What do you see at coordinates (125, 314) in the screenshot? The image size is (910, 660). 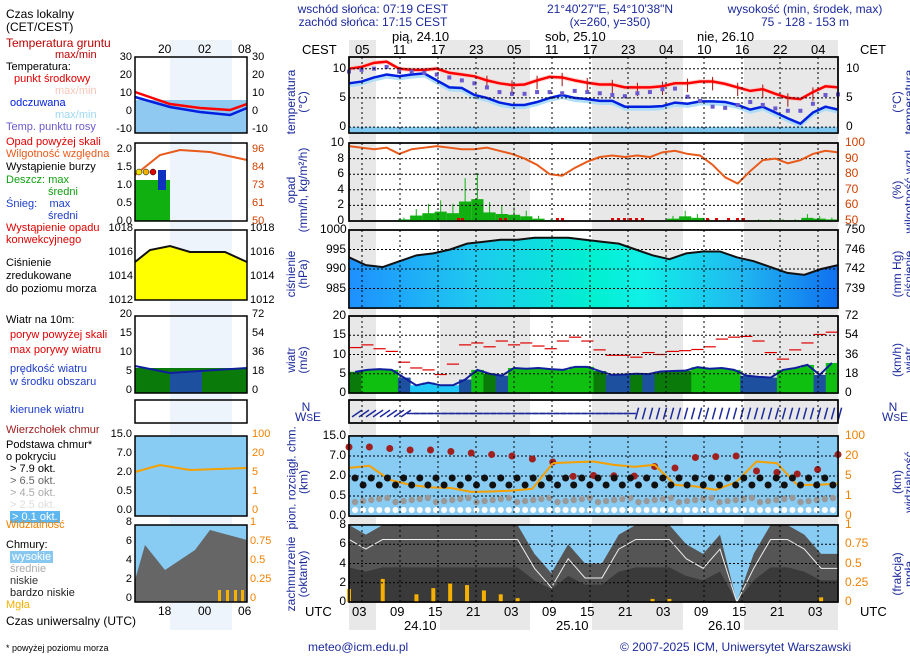 I see `legend-wind-tick: 20` at bounding box center [125, 314].